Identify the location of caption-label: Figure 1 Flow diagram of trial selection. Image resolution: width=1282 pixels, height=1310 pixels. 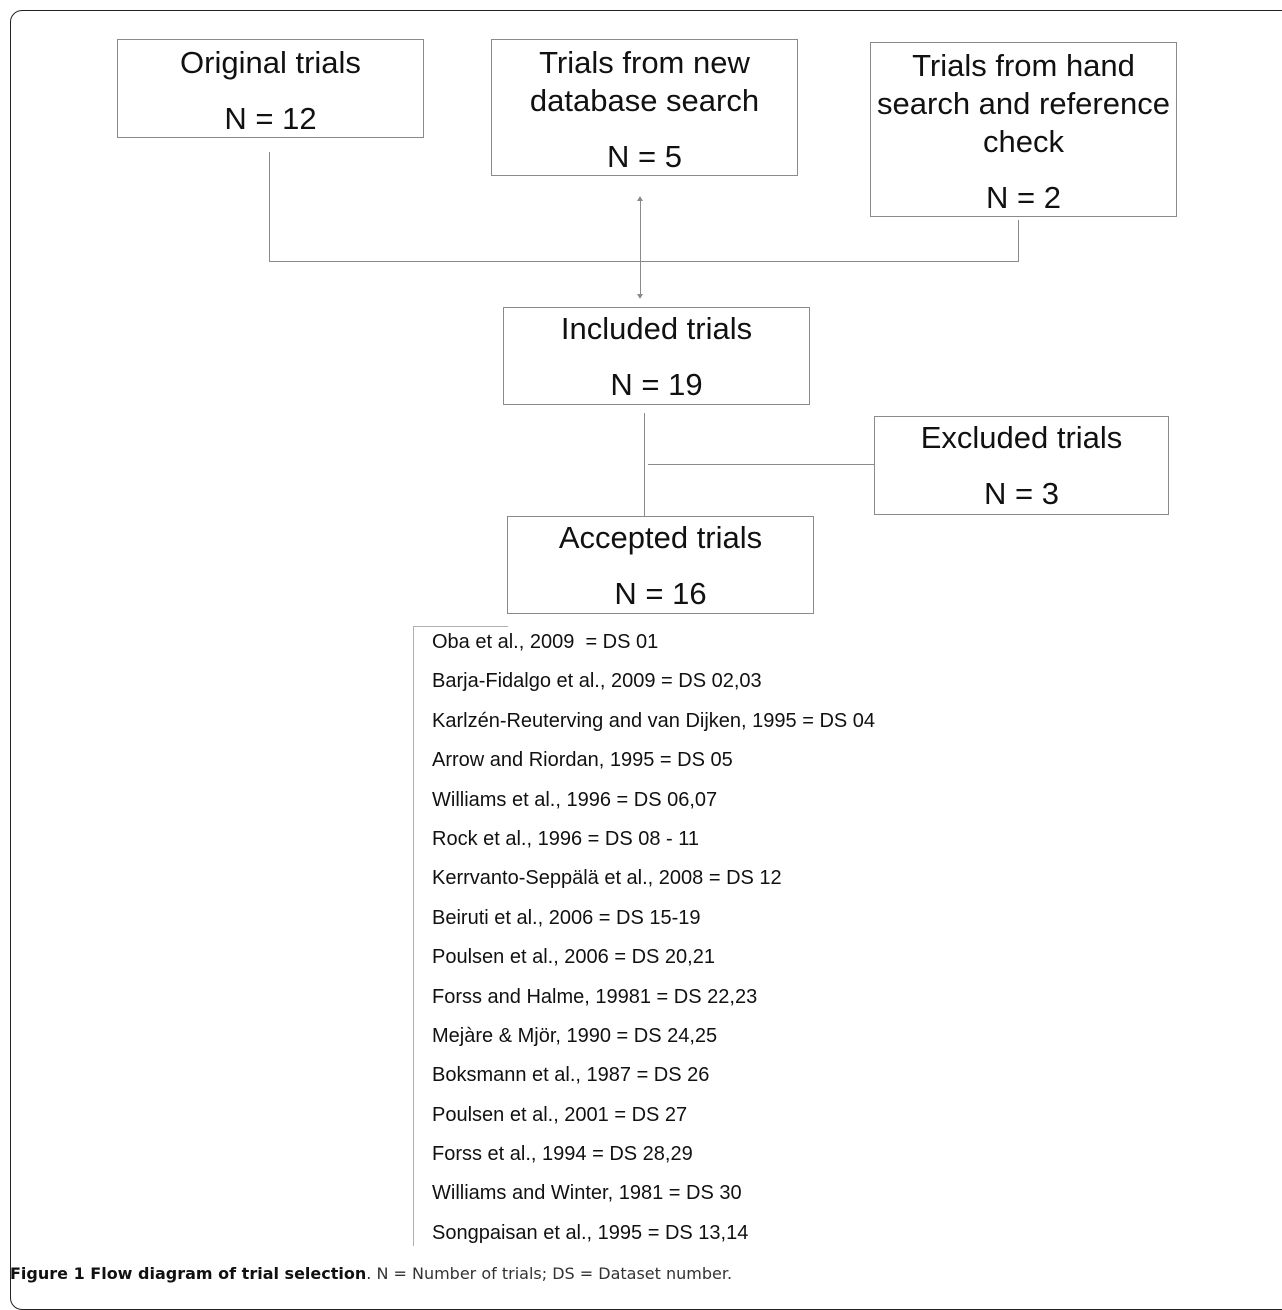
(188, 1273).